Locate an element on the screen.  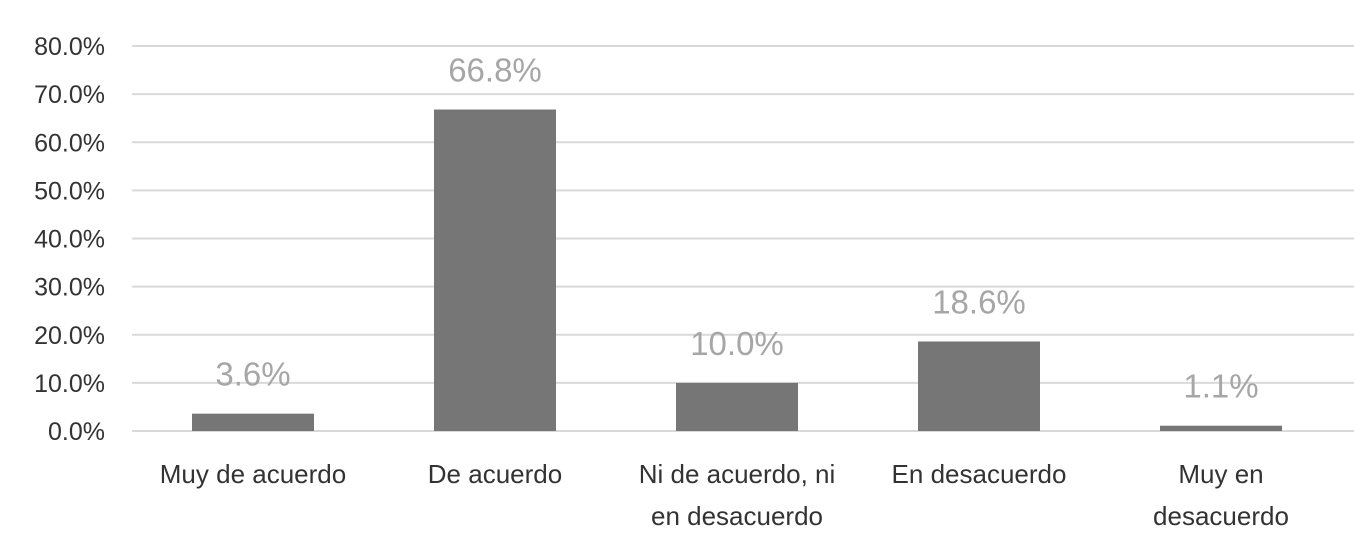
x-category-label: En desacuerdo is located at coordinates (979, 474).